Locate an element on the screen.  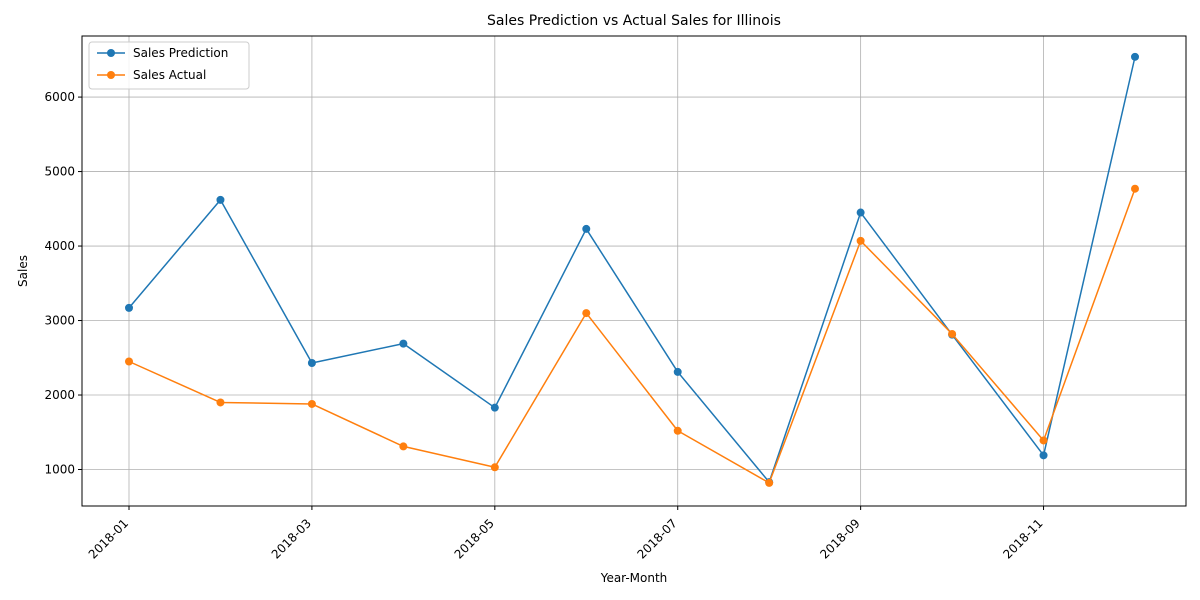
legend-box is located at coordinates (169, 65).